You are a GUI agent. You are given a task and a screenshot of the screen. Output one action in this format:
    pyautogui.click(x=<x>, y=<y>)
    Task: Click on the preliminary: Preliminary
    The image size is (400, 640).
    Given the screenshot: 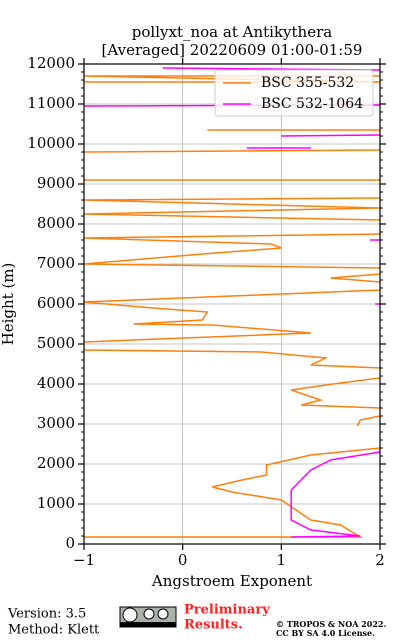 What is the action you would take?
    pyautogui.click(x=227, y=610)
    